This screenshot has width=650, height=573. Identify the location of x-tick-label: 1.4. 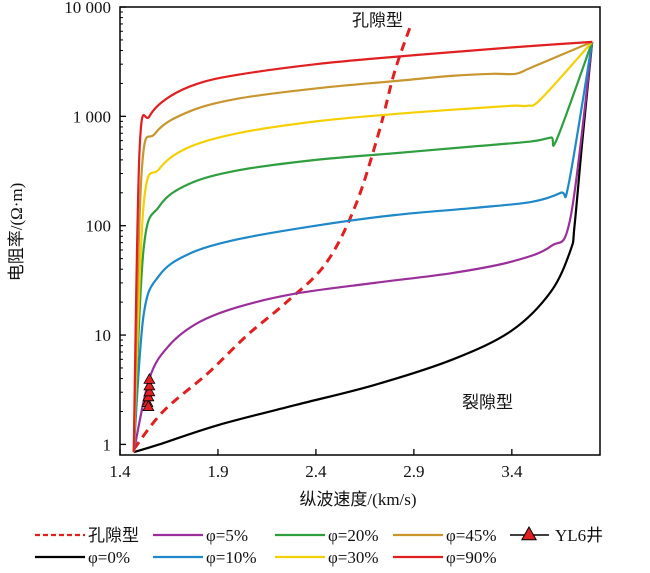
(120, 471).